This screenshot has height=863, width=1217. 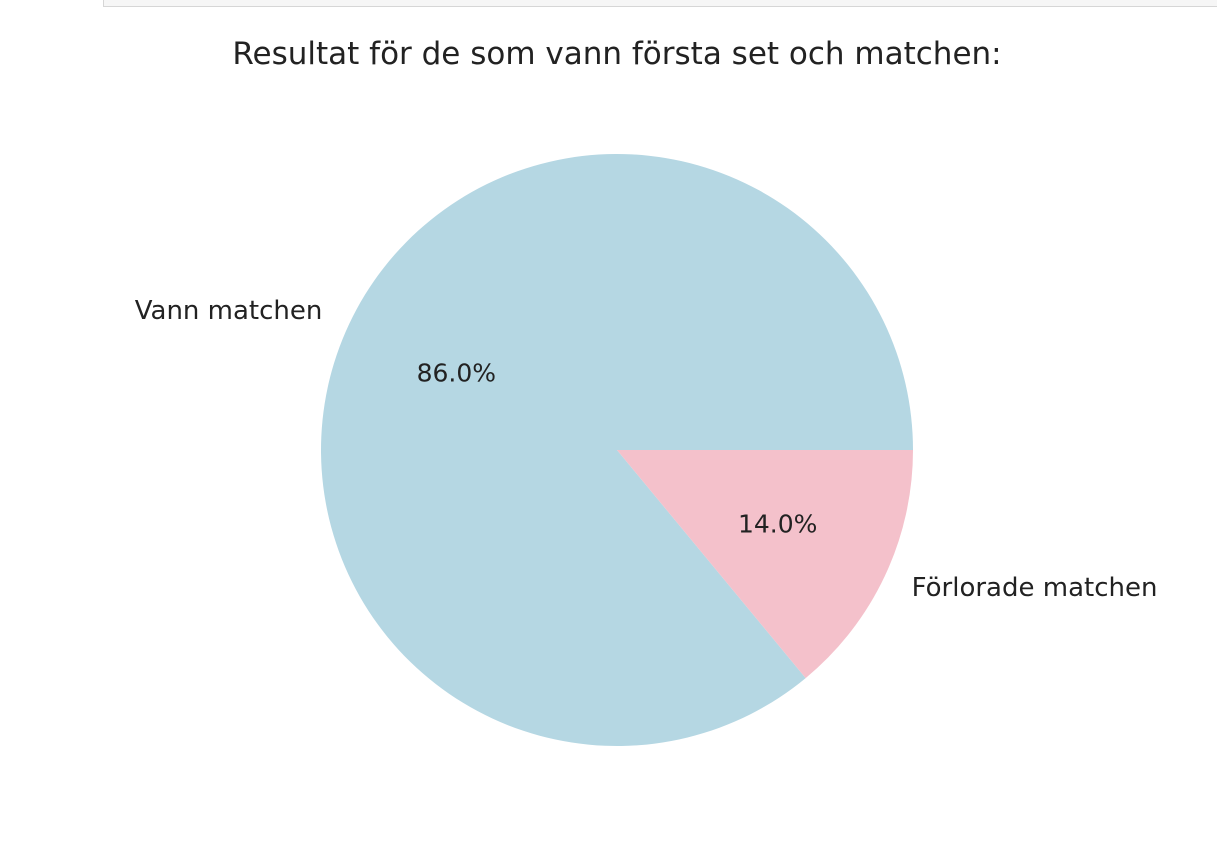 I want to click on slice-label-1: Vann matchen, so click(x=229, y=311).